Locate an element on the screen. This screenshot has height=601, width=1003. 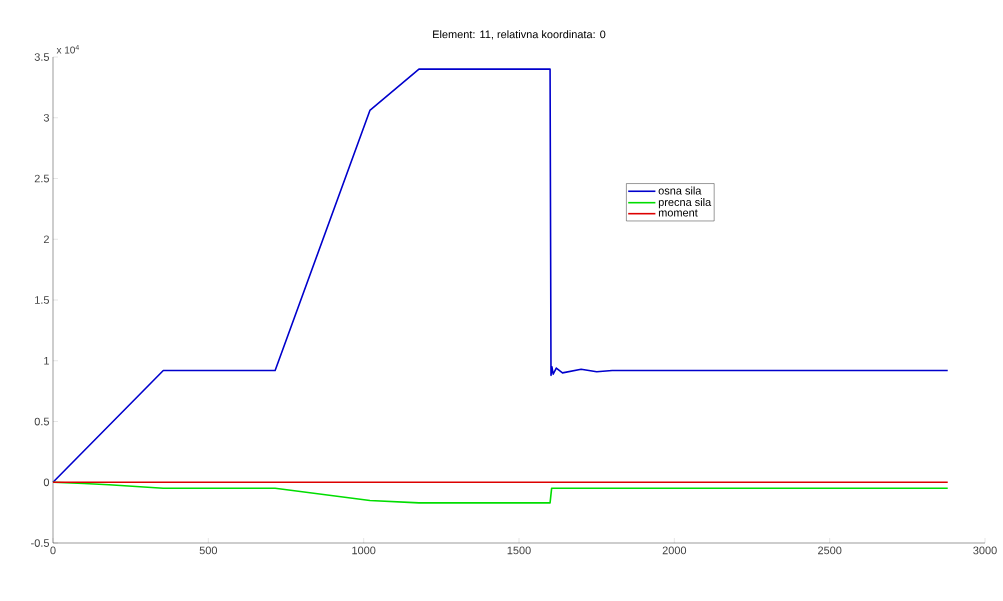
x-tick-label: 2500 is located at coordinates (830, 550).